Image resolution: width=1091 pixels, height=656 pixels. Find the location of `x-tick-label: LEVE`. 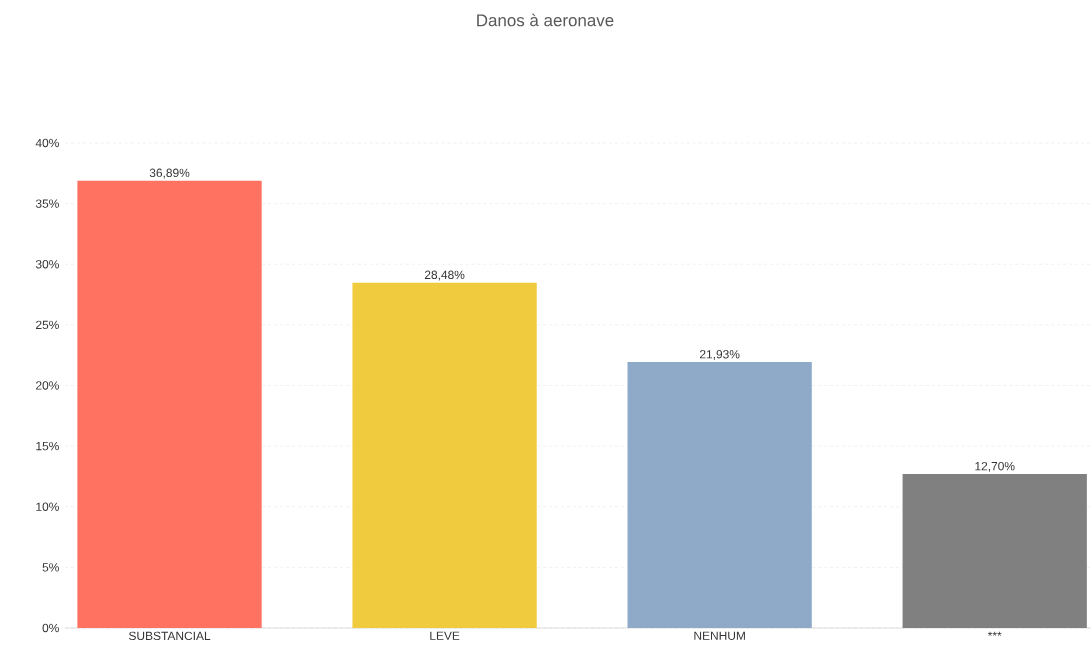

x-tick-label: LEVE is located at coordinates (445, 635).